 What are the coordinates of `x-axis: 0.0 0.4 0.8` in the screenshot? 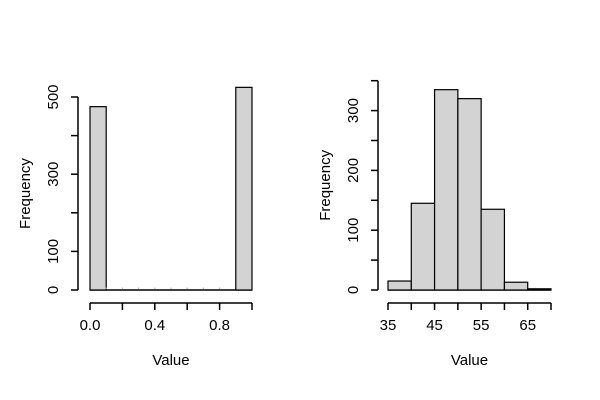 It's located at (166, 318).